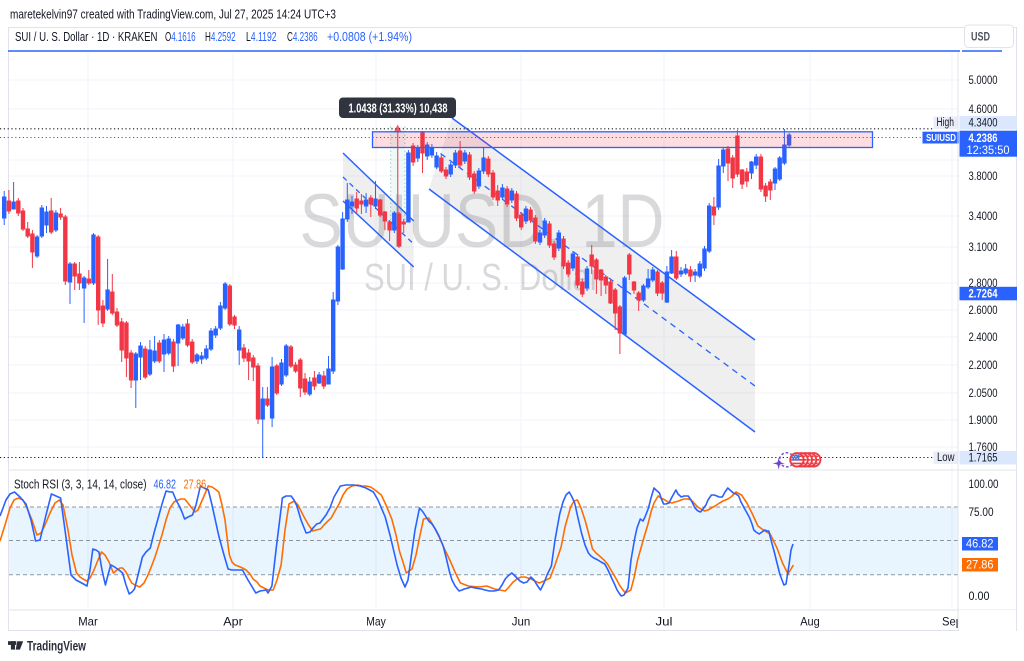 The image size is (1024, 661). I want to click on svg-text: +0.0808 (+1.94%), so click(369, 37).